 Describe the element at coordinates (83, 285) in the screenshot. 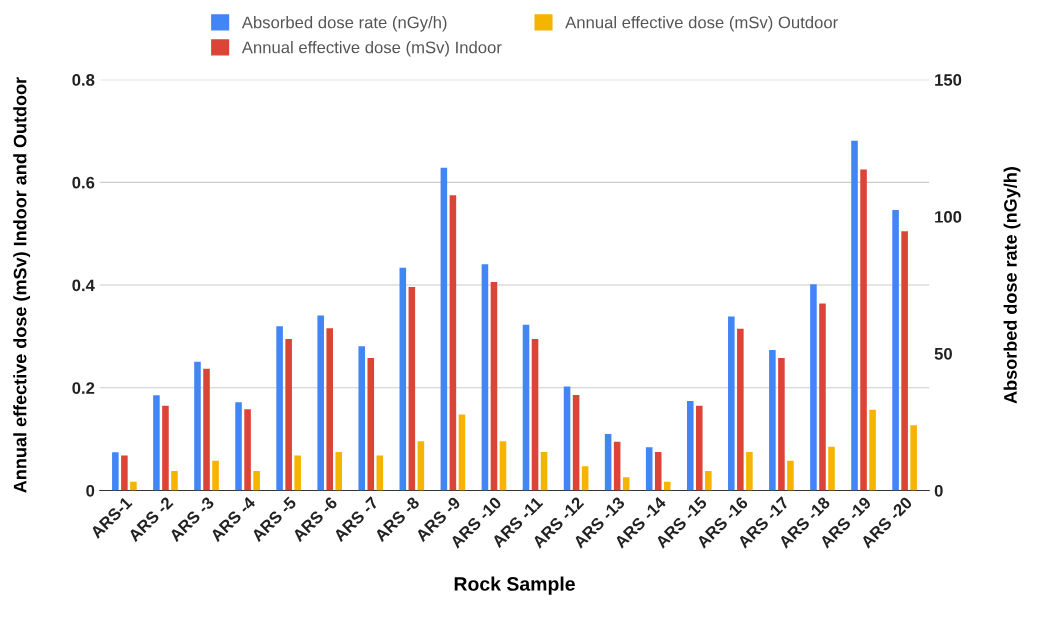

I see `y-tick-label: 0.4` at that location.